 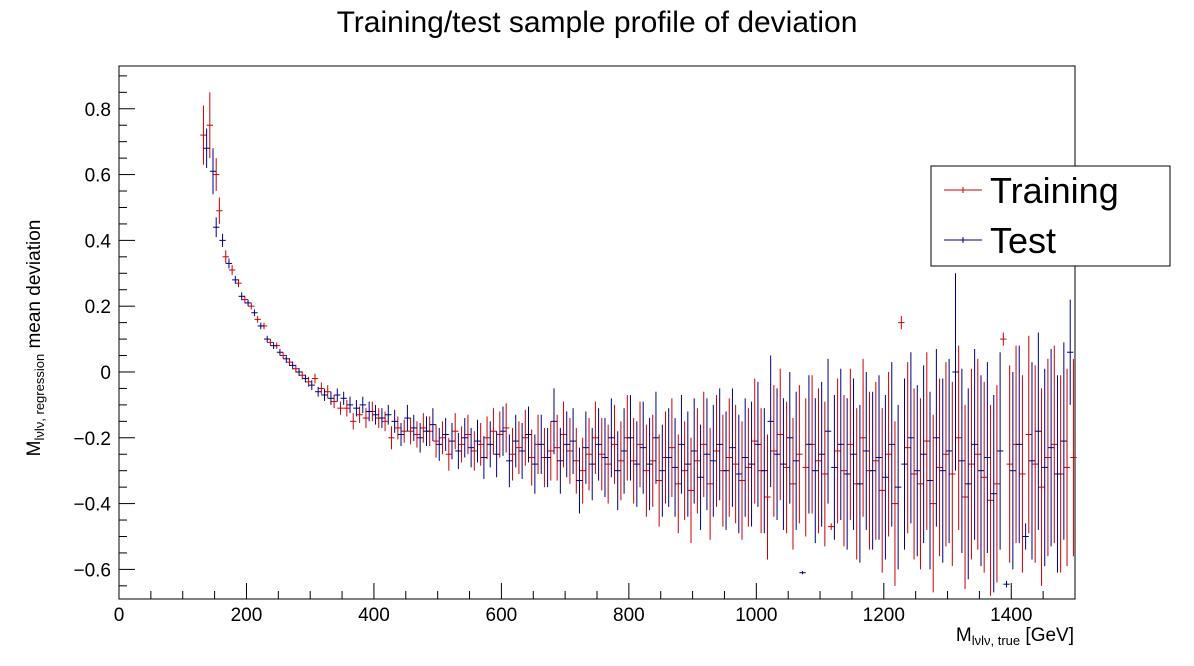 What do you see at coordinates (247, 615) in the screenshot?
I see `x-tick-label: 200` at bounding box center [247, 615].